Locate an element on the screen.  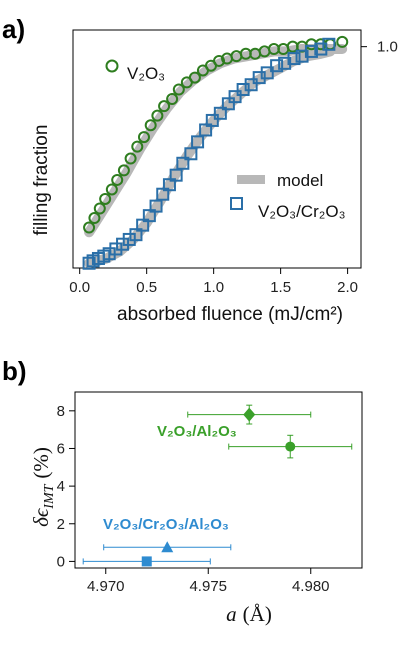
panel-b-x-tick-label: 4.975 is located at coordinates (208, 586).